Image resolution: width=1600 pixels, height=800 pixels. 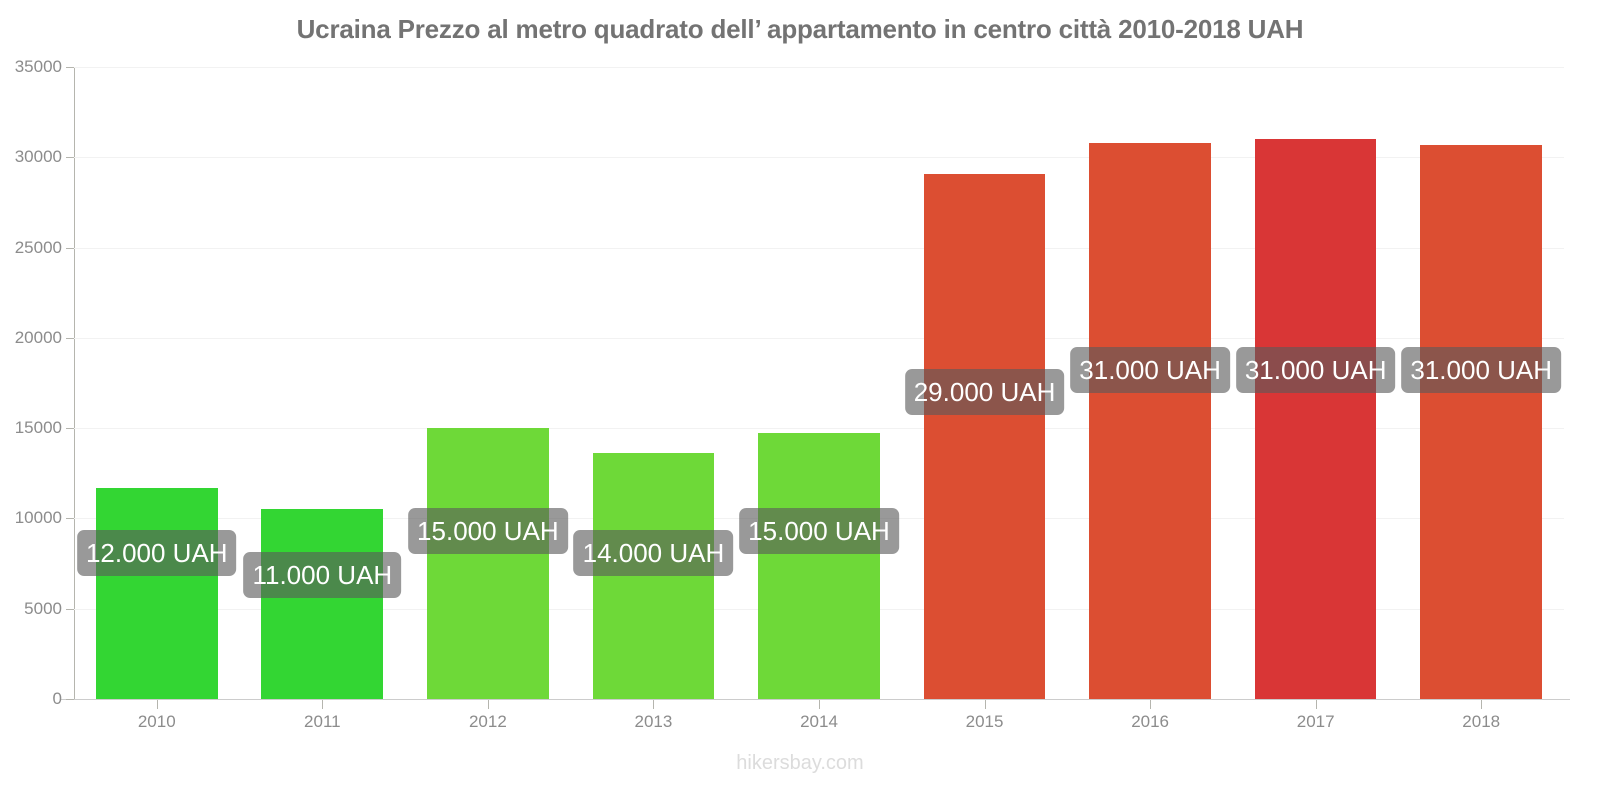 What do you see at coordinates (38, 247) in the screenshot?
I see `y-tick-label: 25000` at bounding box center [38, 247].